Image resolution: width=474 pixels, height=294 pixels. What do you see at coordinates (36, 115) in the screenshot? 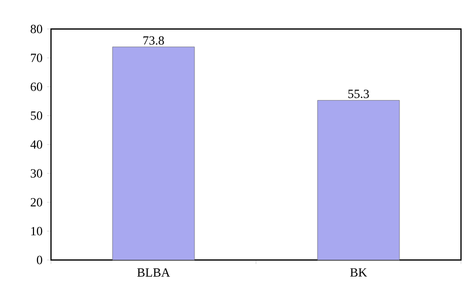
I see `y-tick-label: 50` at bounding box center [36, 115].